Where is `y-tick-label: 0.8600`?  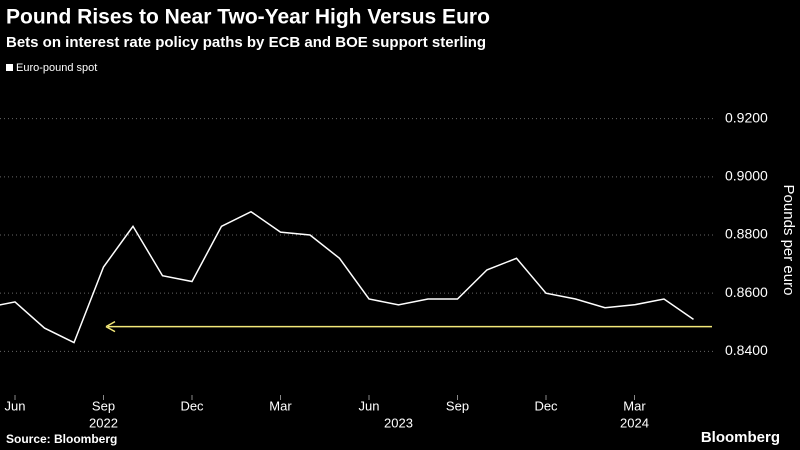
y-tick-label: 0.8600 is located at coordinates (746, 292).